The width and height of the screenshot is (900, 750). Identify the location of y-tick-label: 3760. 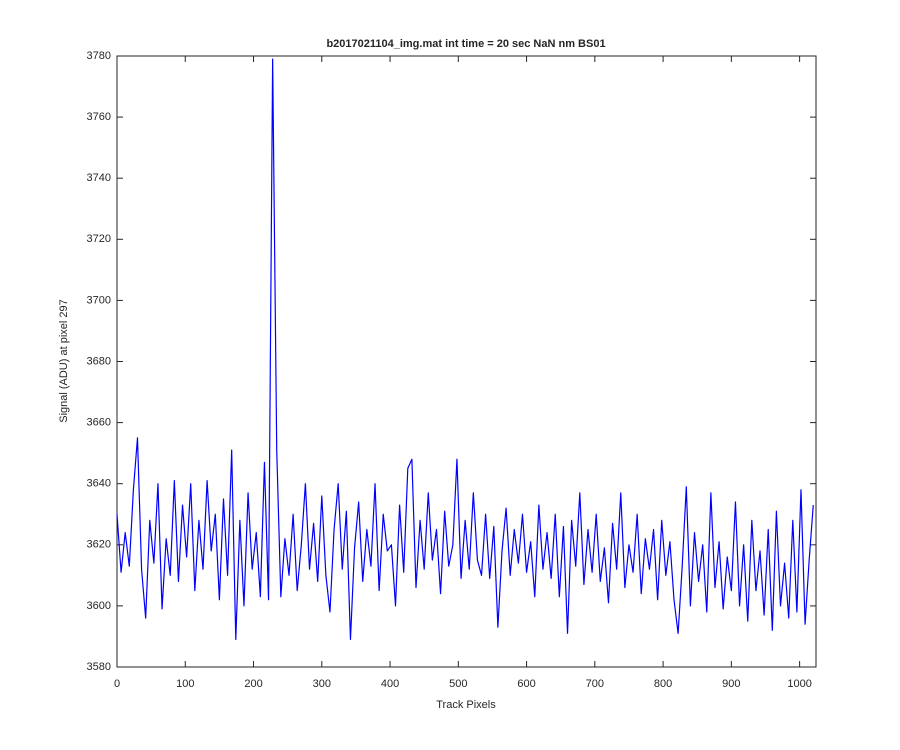
(99, 117).